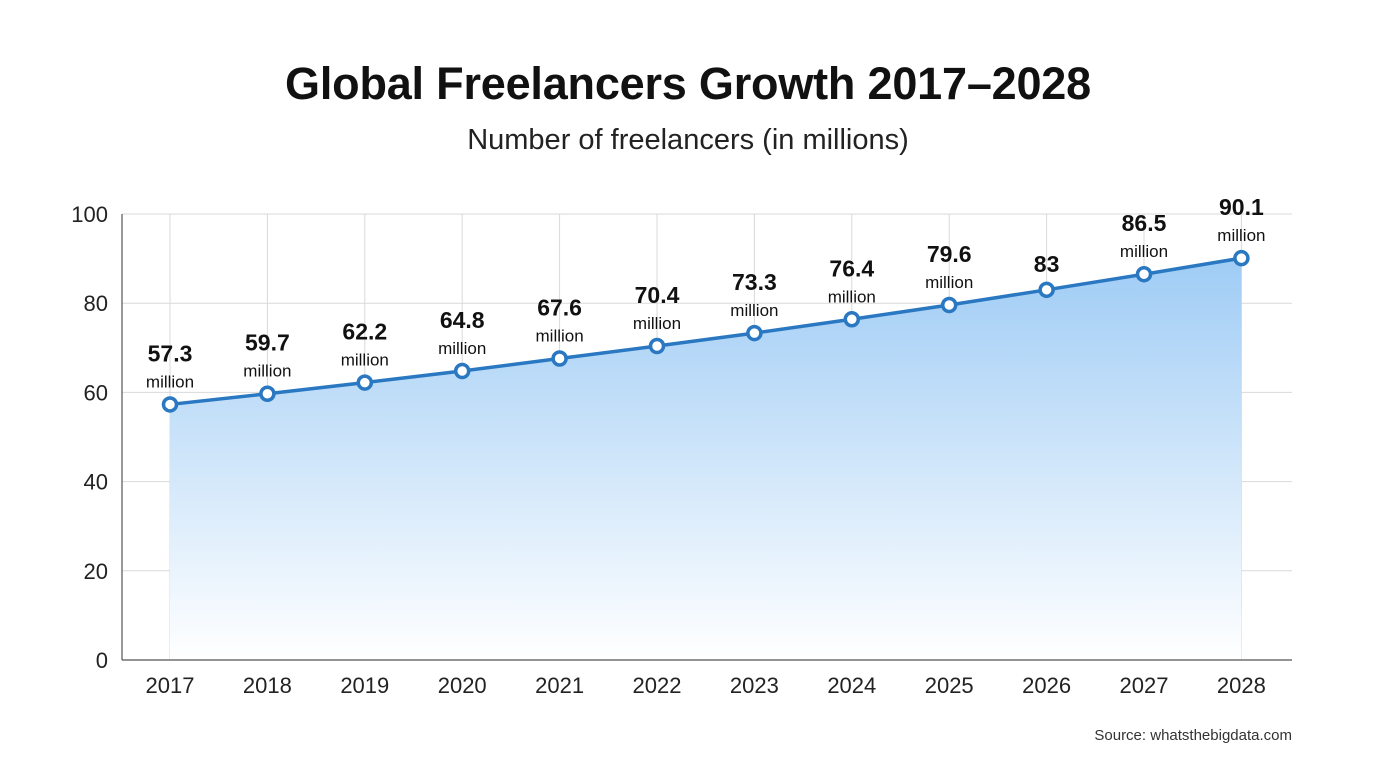 This screenshot has width=1376, height=768. I want to click on data-label-value: 64.8, so click(462, 320).